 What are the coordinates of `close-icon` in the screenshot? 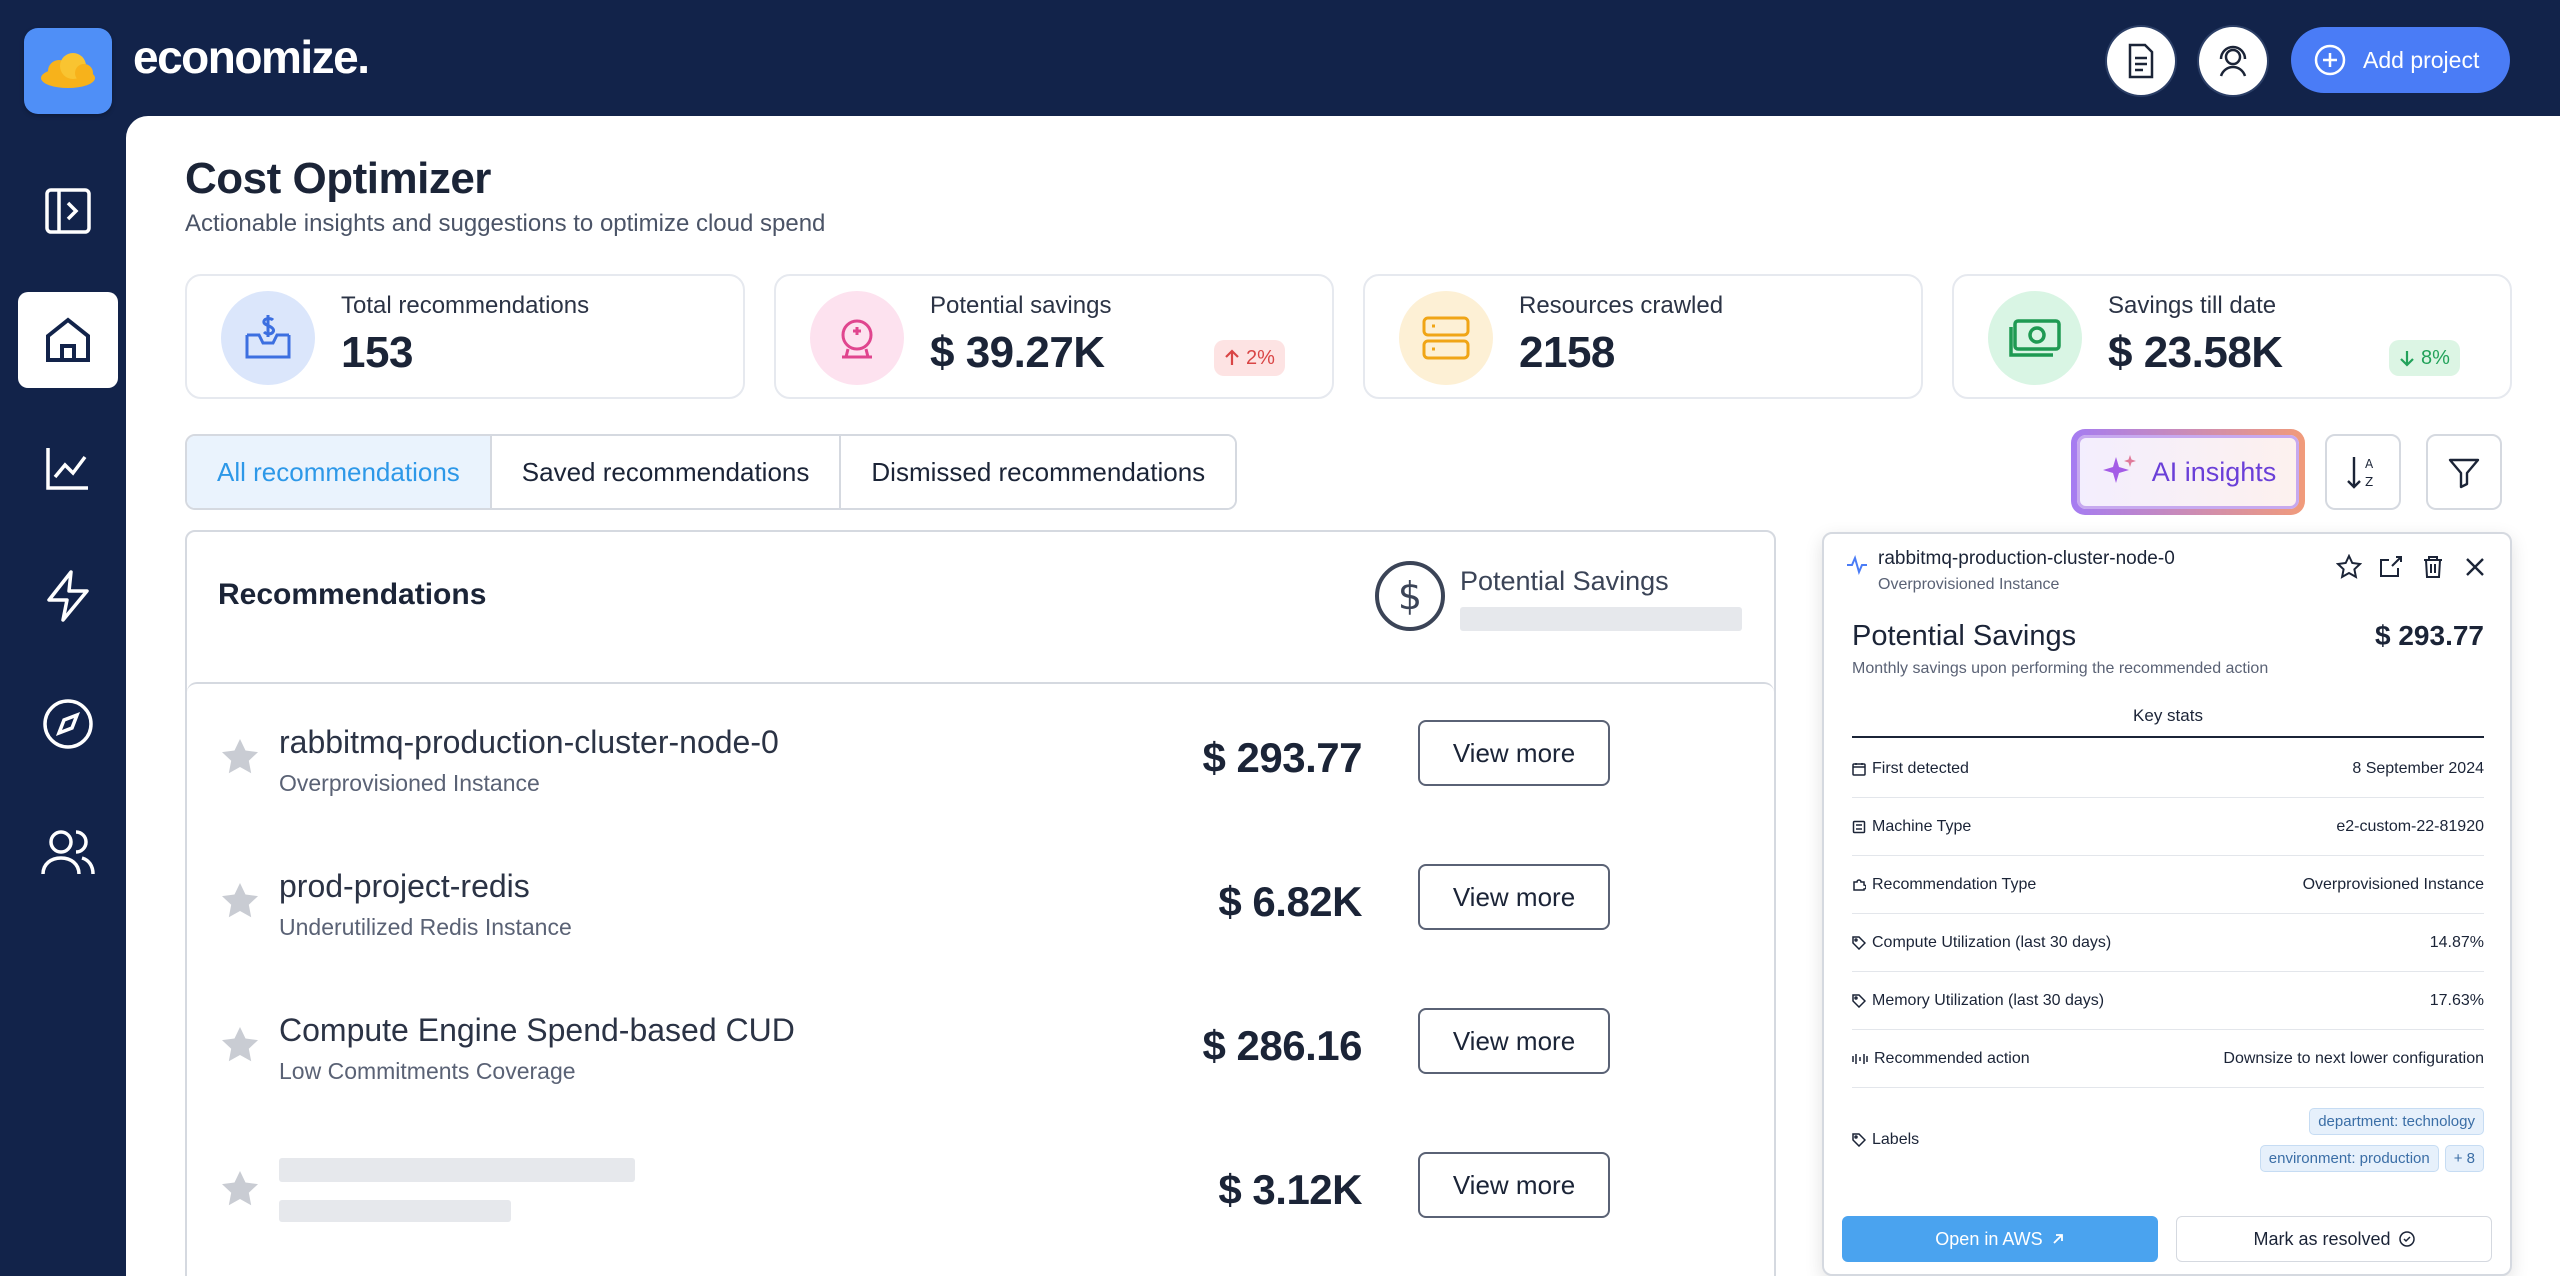 It's located at (2475, 567).